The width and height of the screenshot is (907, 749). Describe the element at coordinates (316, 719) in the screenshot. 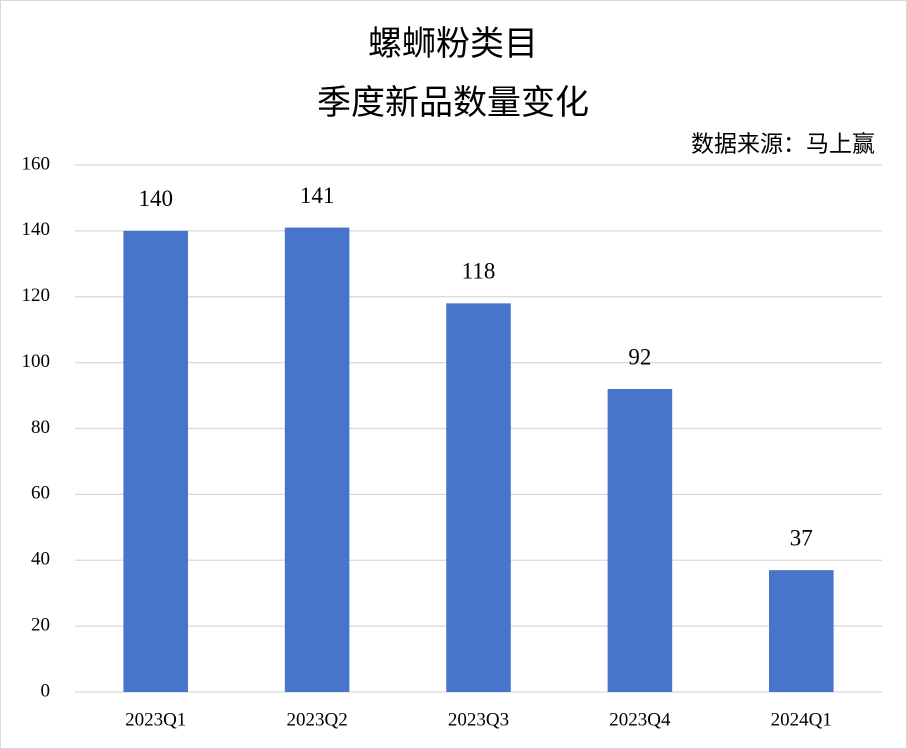

I see `x-tick-label: 2023Q2` at that location.